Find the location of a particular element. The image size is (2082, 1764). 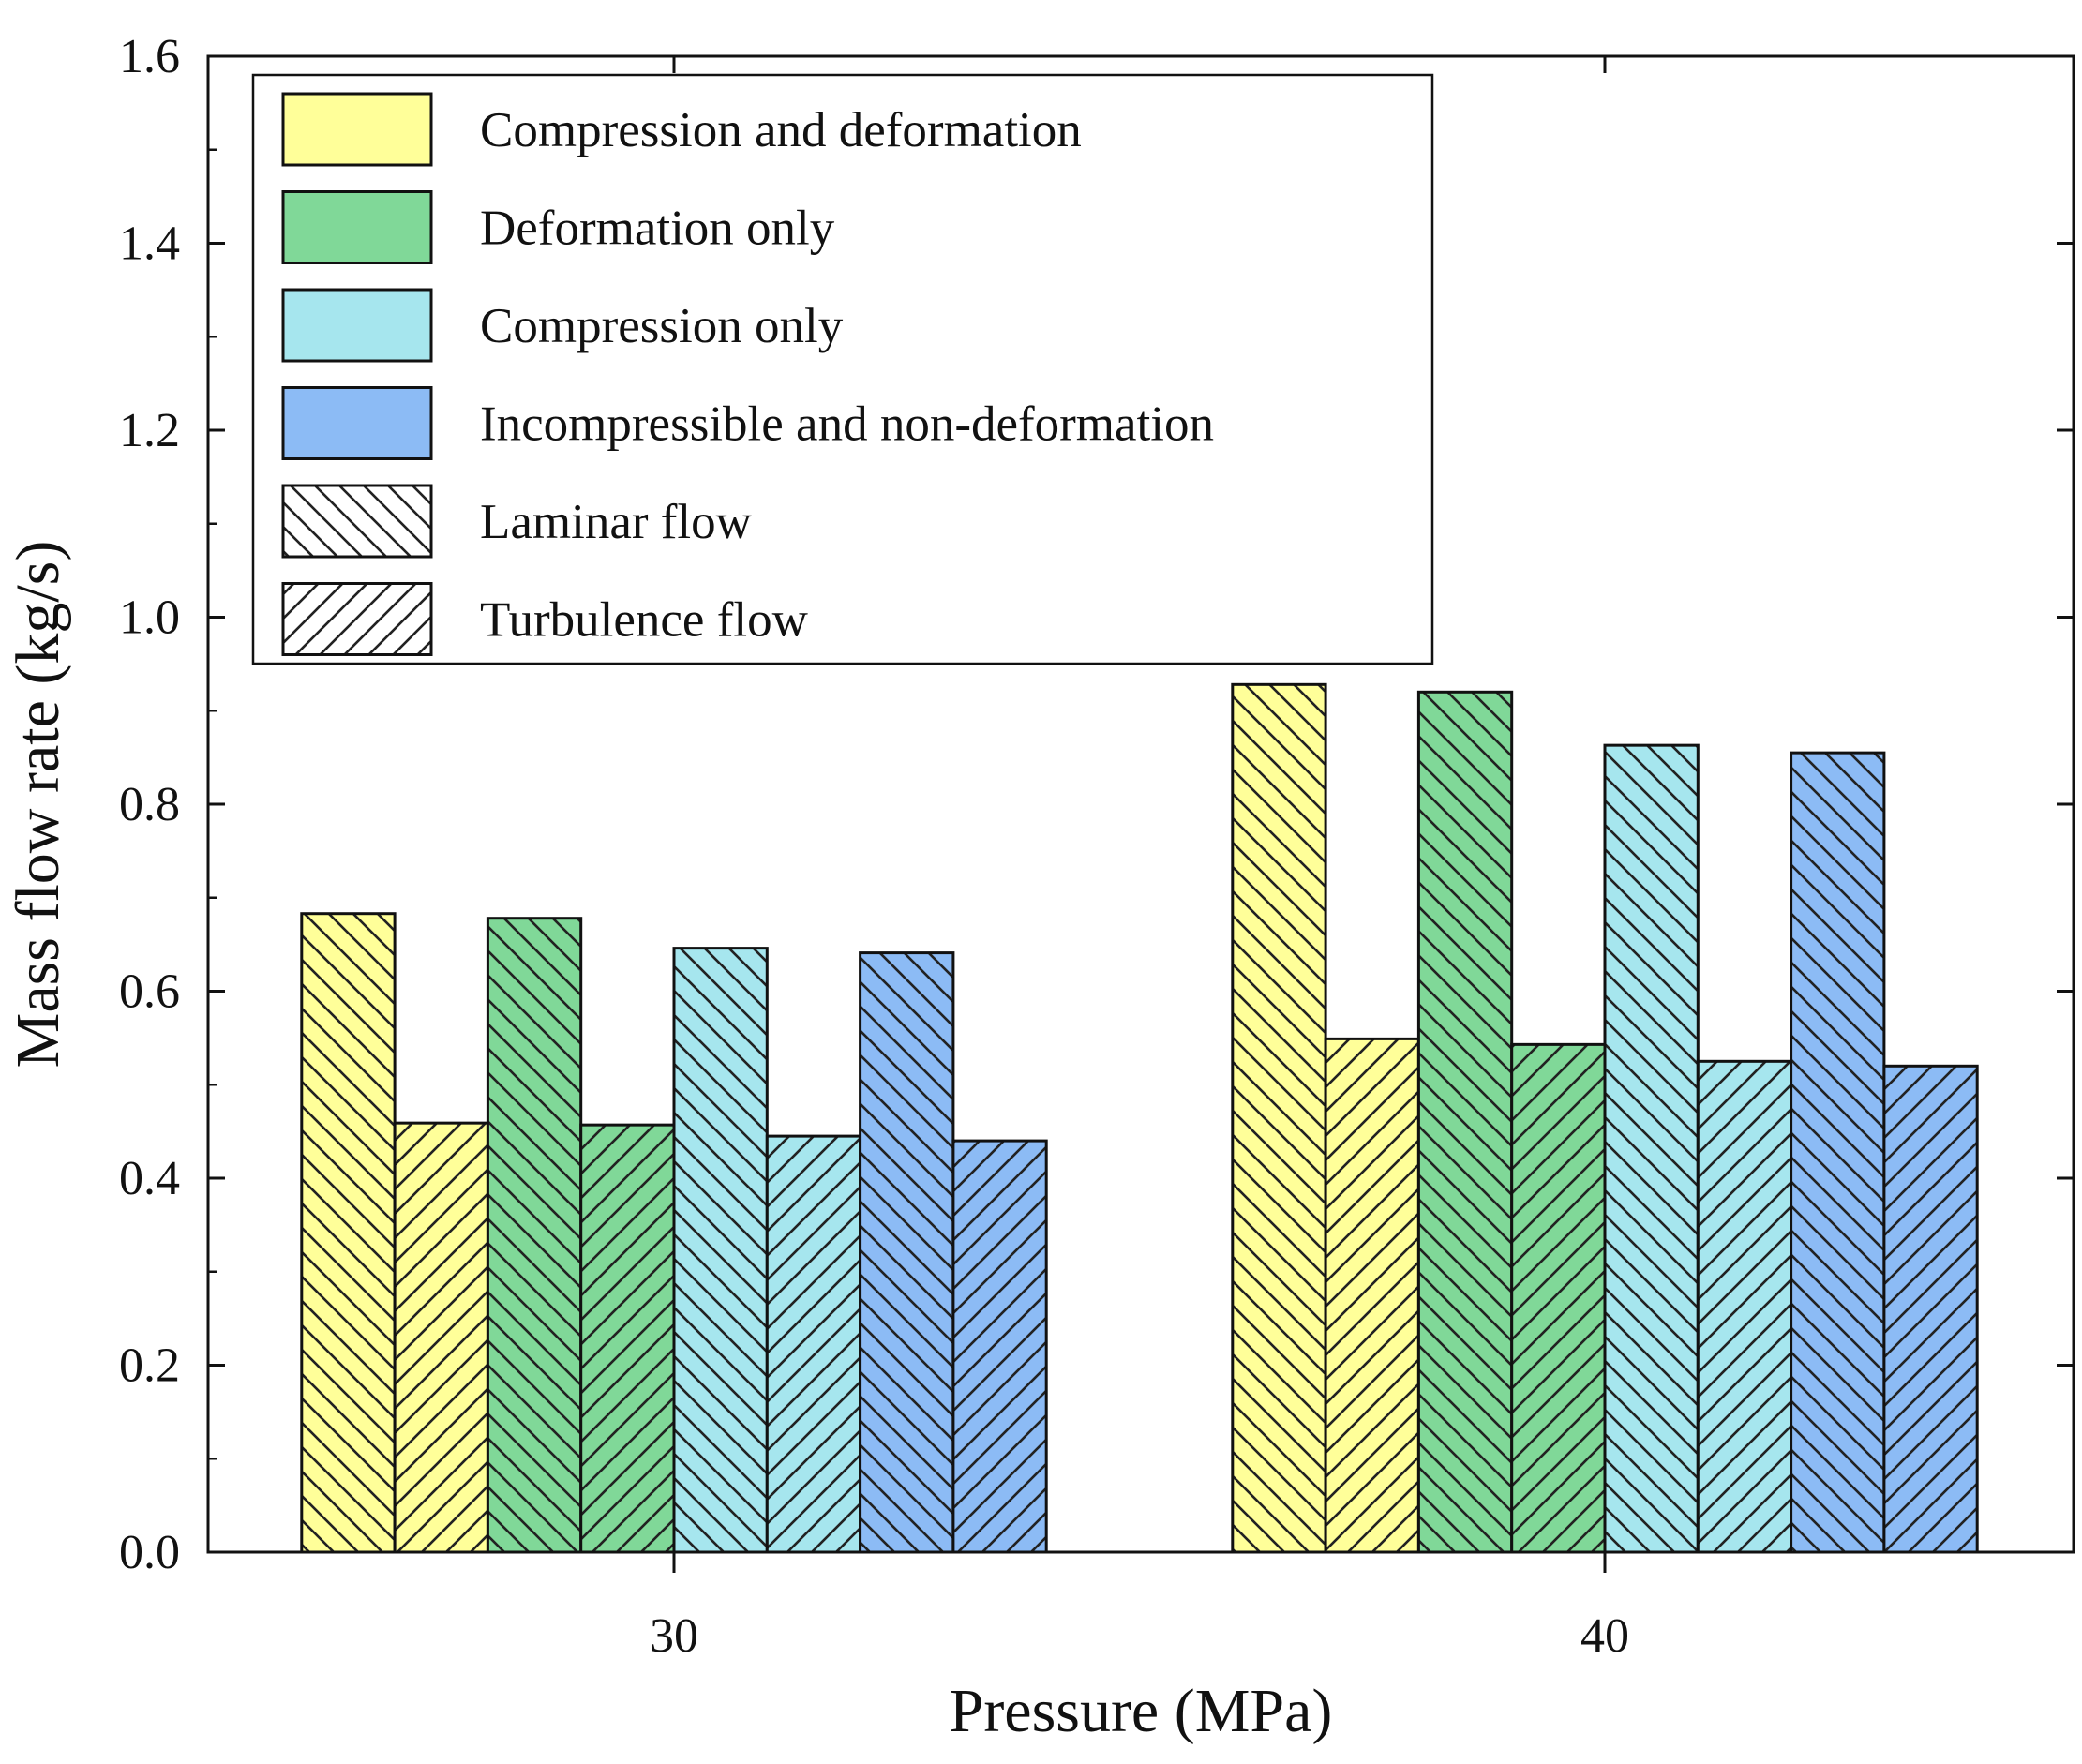

y-axis-title: Mass flow rate (kg/s) is located at coordinates (38, 805).